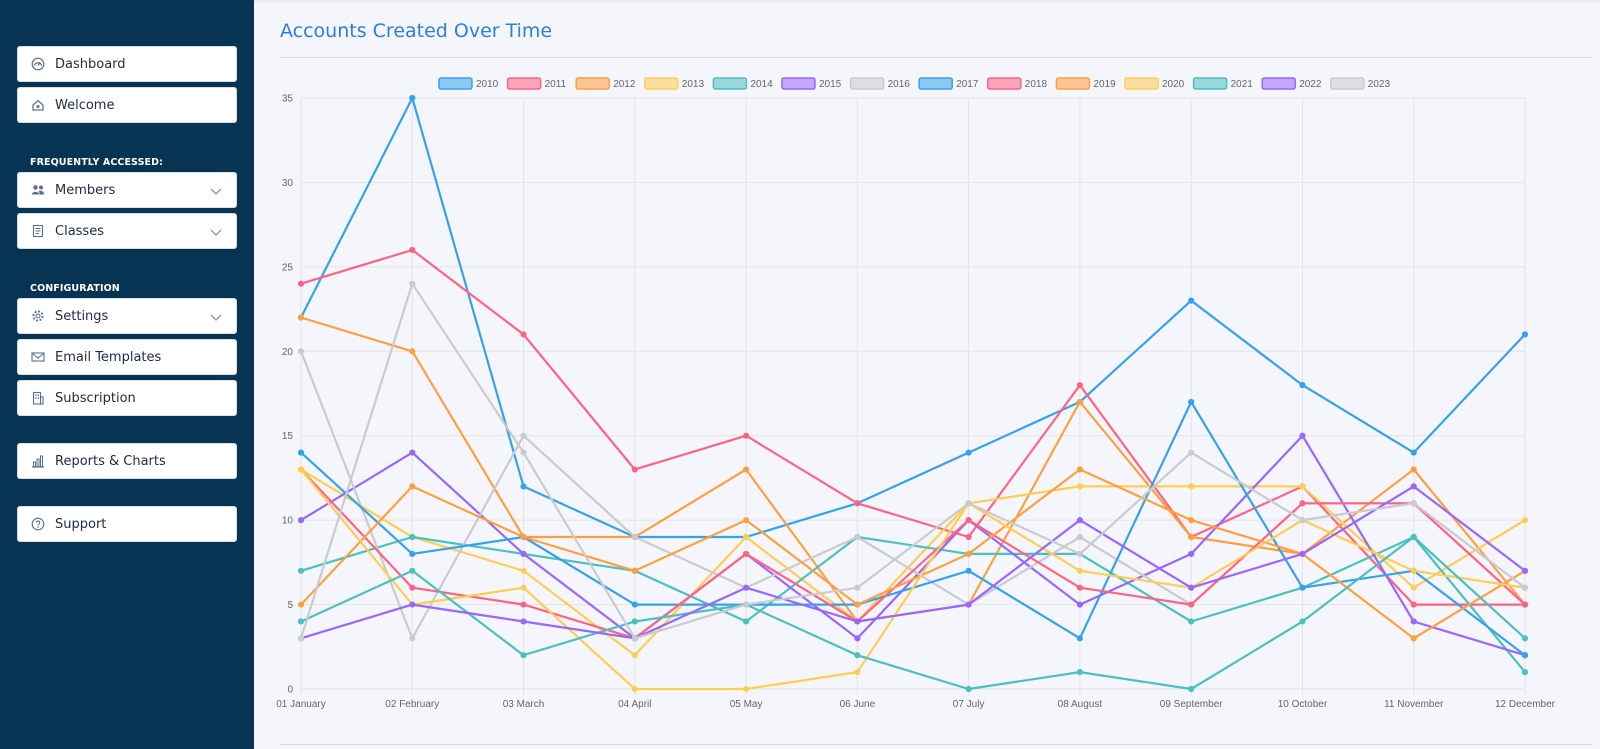  I want to click on y-tick-label: 10, so click(288, 521).